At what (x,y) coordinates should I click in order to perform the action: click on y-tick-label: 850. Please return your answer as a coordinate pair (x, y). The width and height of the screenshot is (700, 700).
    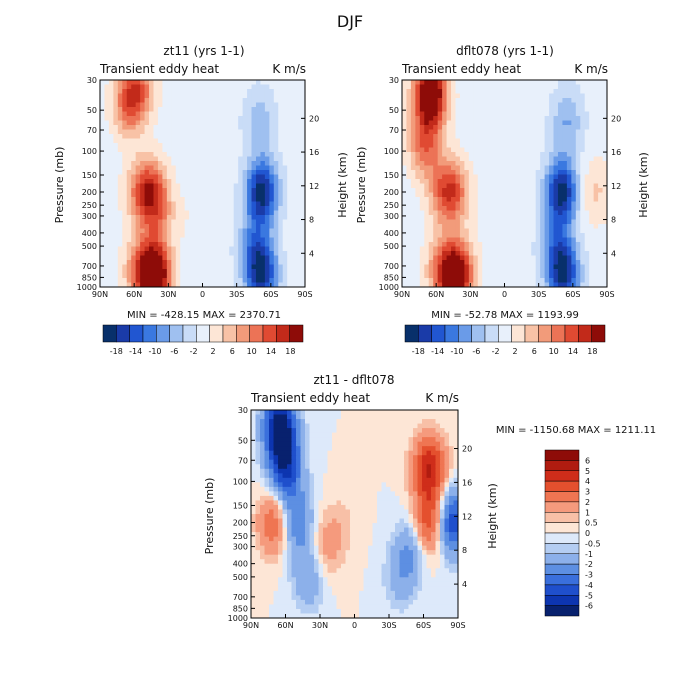
    Looking at the image, I should click on (89, 277).